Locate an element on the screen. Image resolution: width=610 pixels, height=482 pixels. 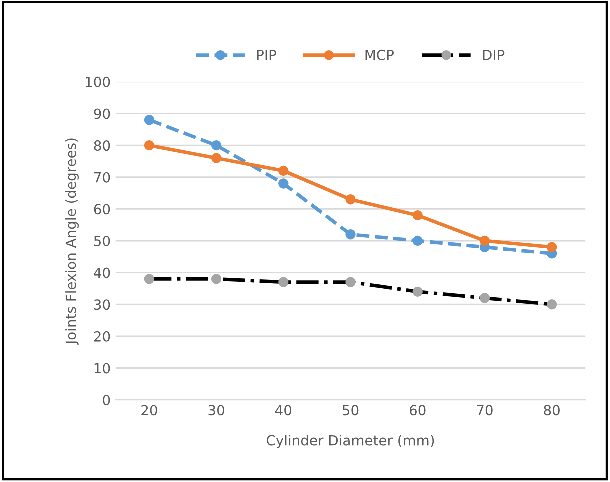
y-tick-label: 10 is located at coordinates (102, 368).